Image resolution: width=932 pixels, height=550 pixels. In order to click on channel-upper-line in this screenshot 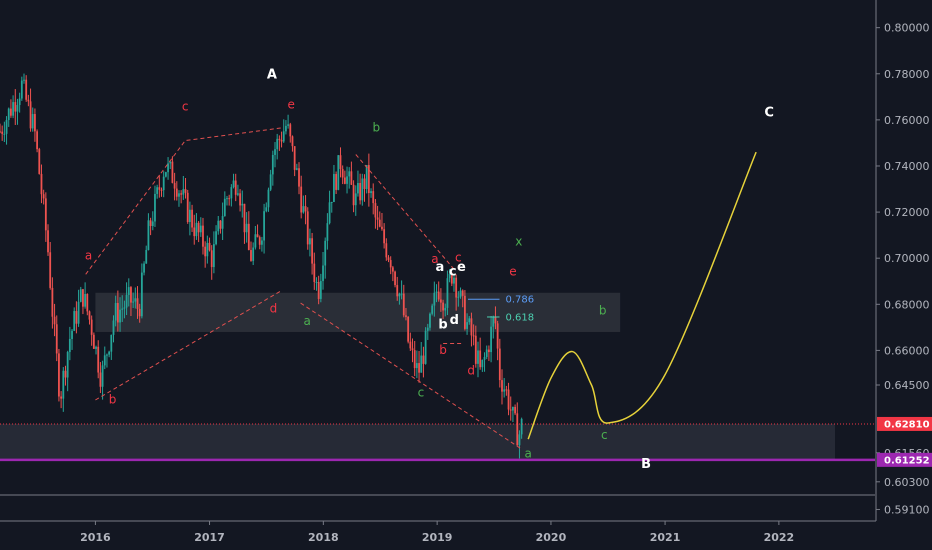, I will do `click(405, 213)`.